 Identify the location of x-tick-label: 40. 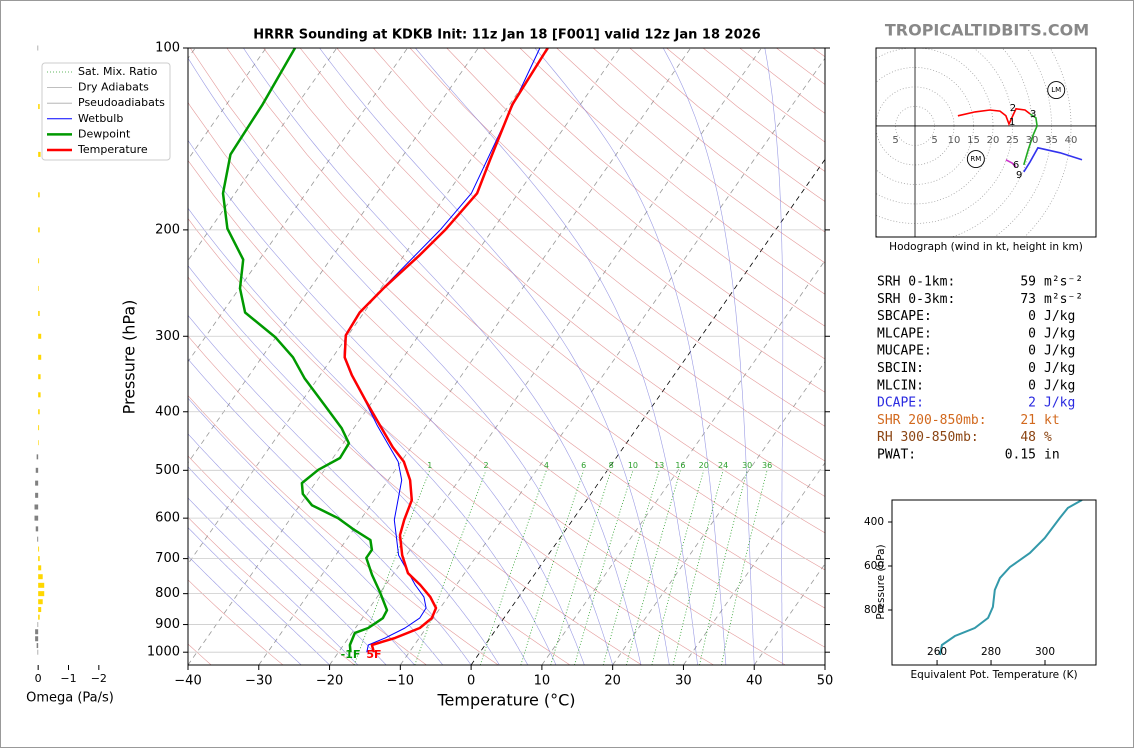
(754, 681).